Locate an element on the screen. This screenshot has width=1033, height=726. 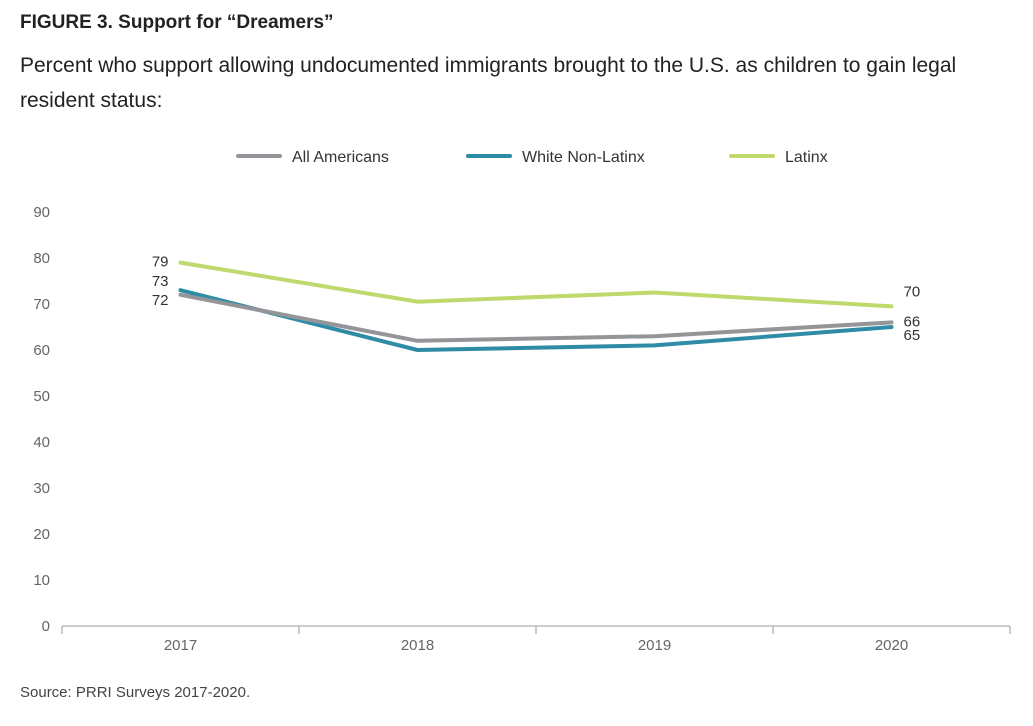
y-tick-label-20: 20 is located at coordinates (41, 534).